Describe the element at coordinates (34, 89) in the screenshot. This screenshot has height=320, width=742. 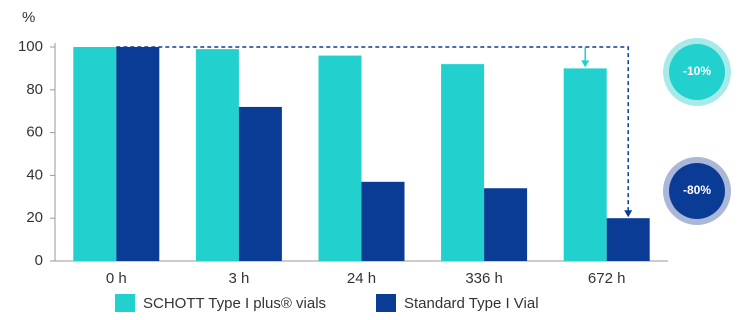
I see `y-tick-label: 80` at that location.